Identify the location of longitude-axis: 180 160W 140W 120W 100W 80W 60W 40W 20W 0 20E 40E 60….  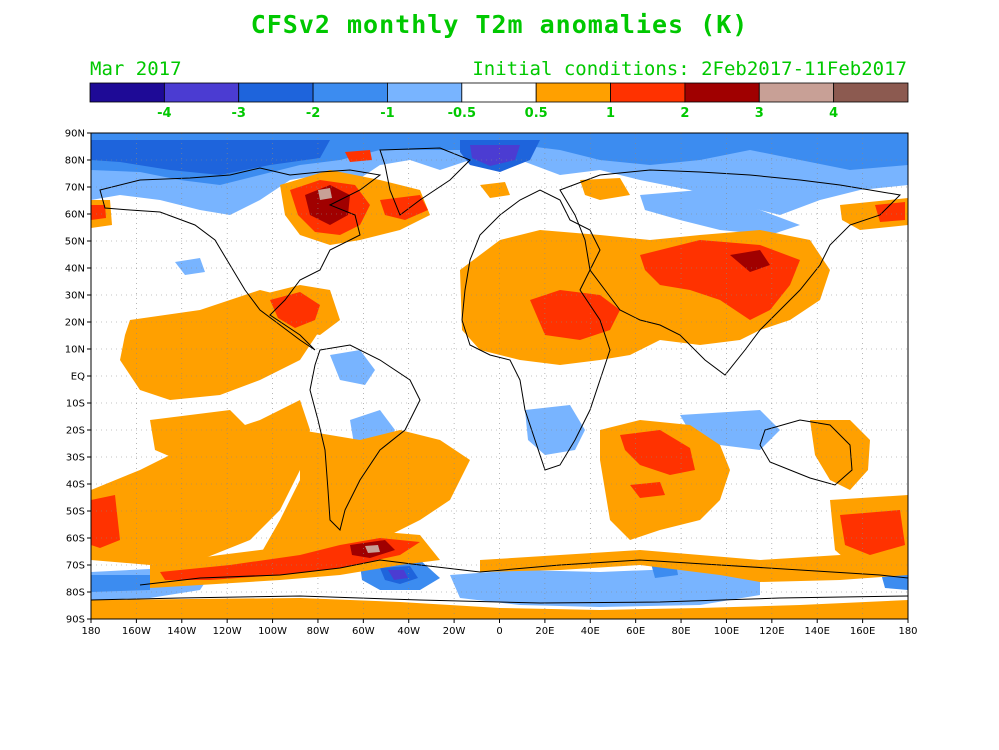
(499, 628).